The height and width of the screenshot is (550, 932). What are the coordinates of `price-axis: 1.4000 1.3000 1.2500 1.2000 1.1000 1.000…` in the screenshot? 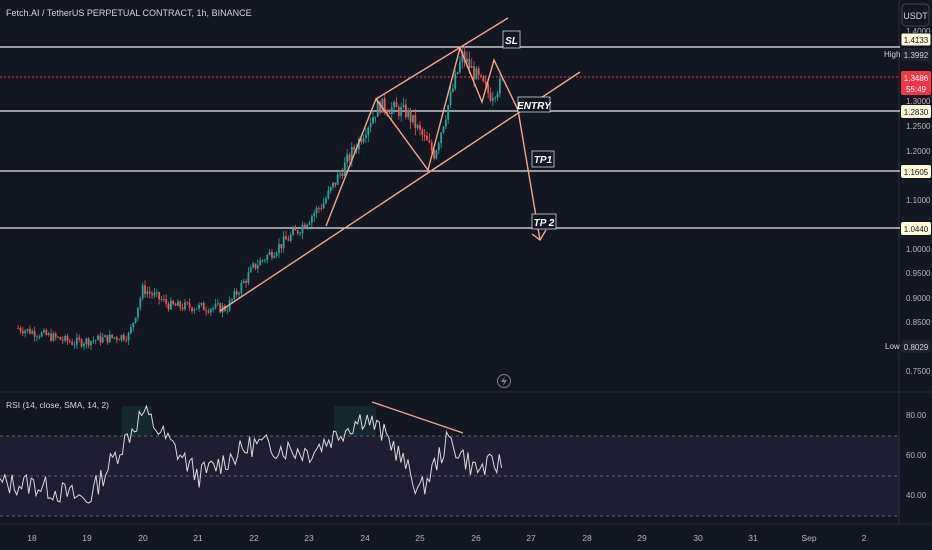 It's located at (908, 201).